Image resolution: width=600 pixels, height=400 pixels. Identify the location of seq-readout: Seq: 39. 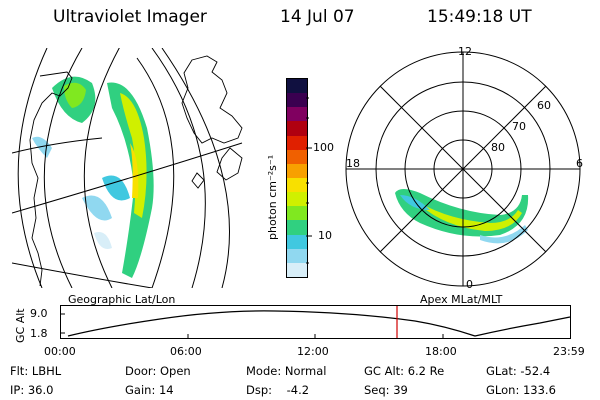
(386, 390).